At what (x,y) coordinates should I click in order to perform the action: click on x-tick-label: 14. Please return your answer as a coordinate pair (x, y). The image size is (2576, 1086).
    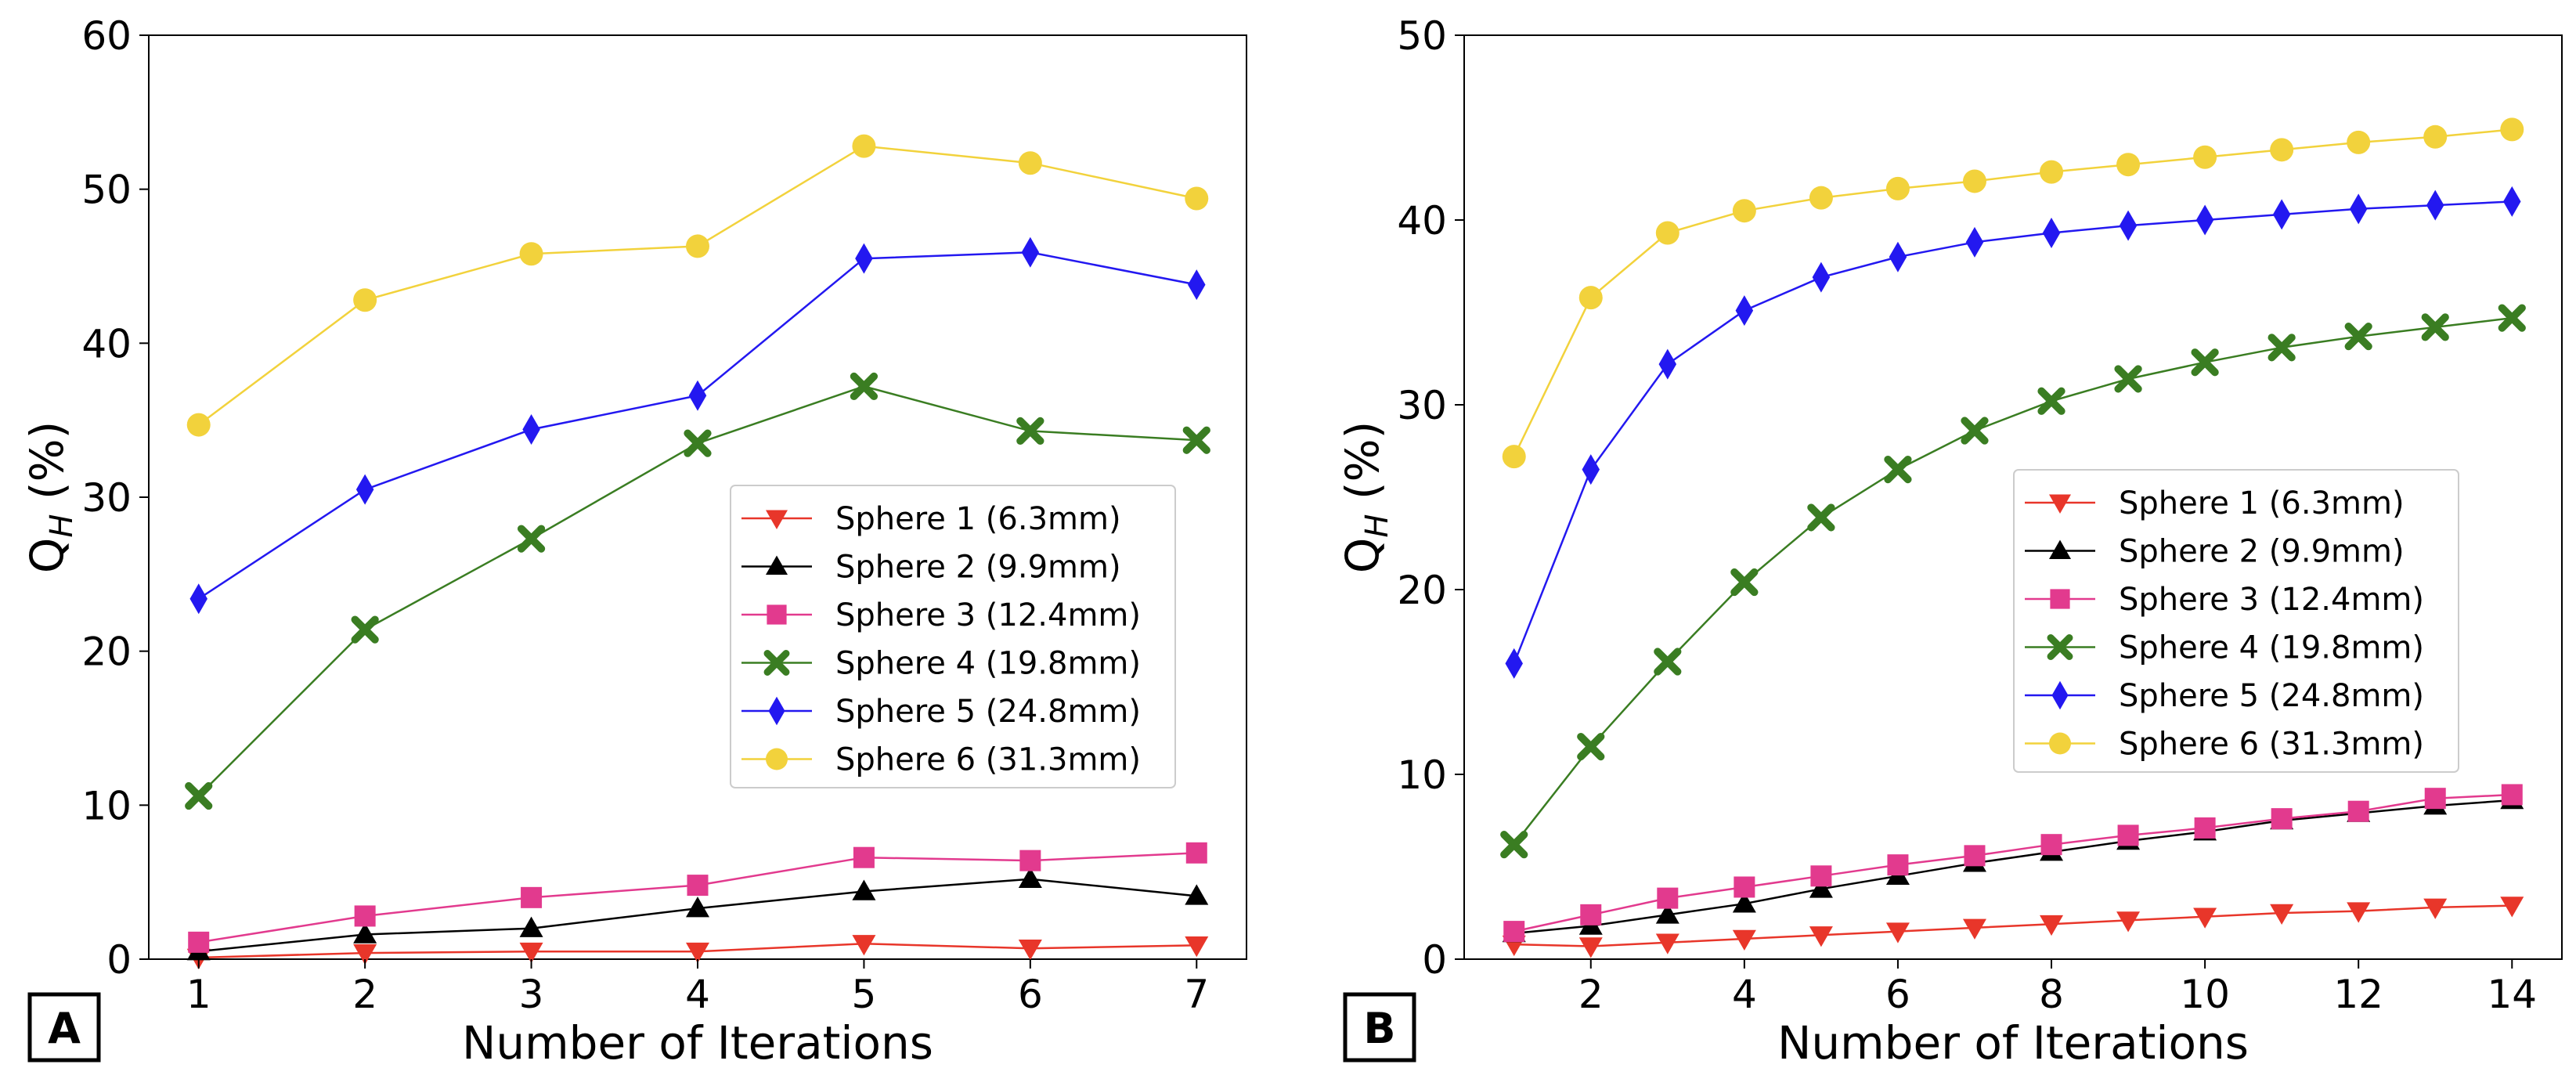
    Looking at the image, I should click on (2512, 994).